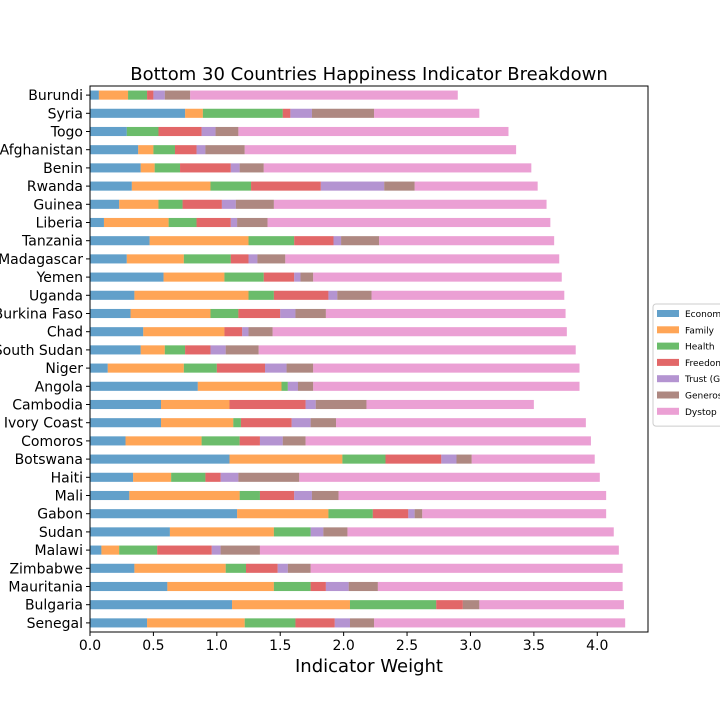 Image resolution: width=720 pixels, height=720 pixels. What do you see at coordinates (59, 551) in the screenshot?
I see `y-tick-label: Malawi` at bounding box center [59, 551].